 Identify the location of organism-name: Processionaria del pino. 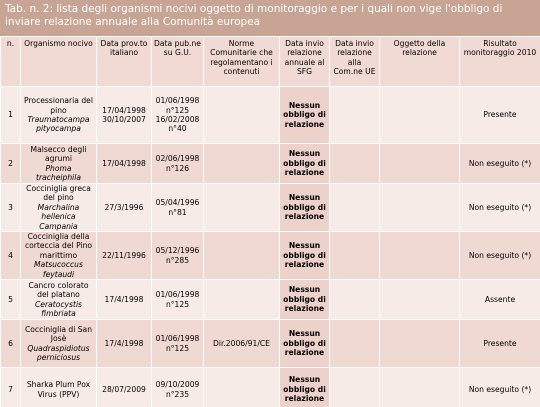
(58, 105).